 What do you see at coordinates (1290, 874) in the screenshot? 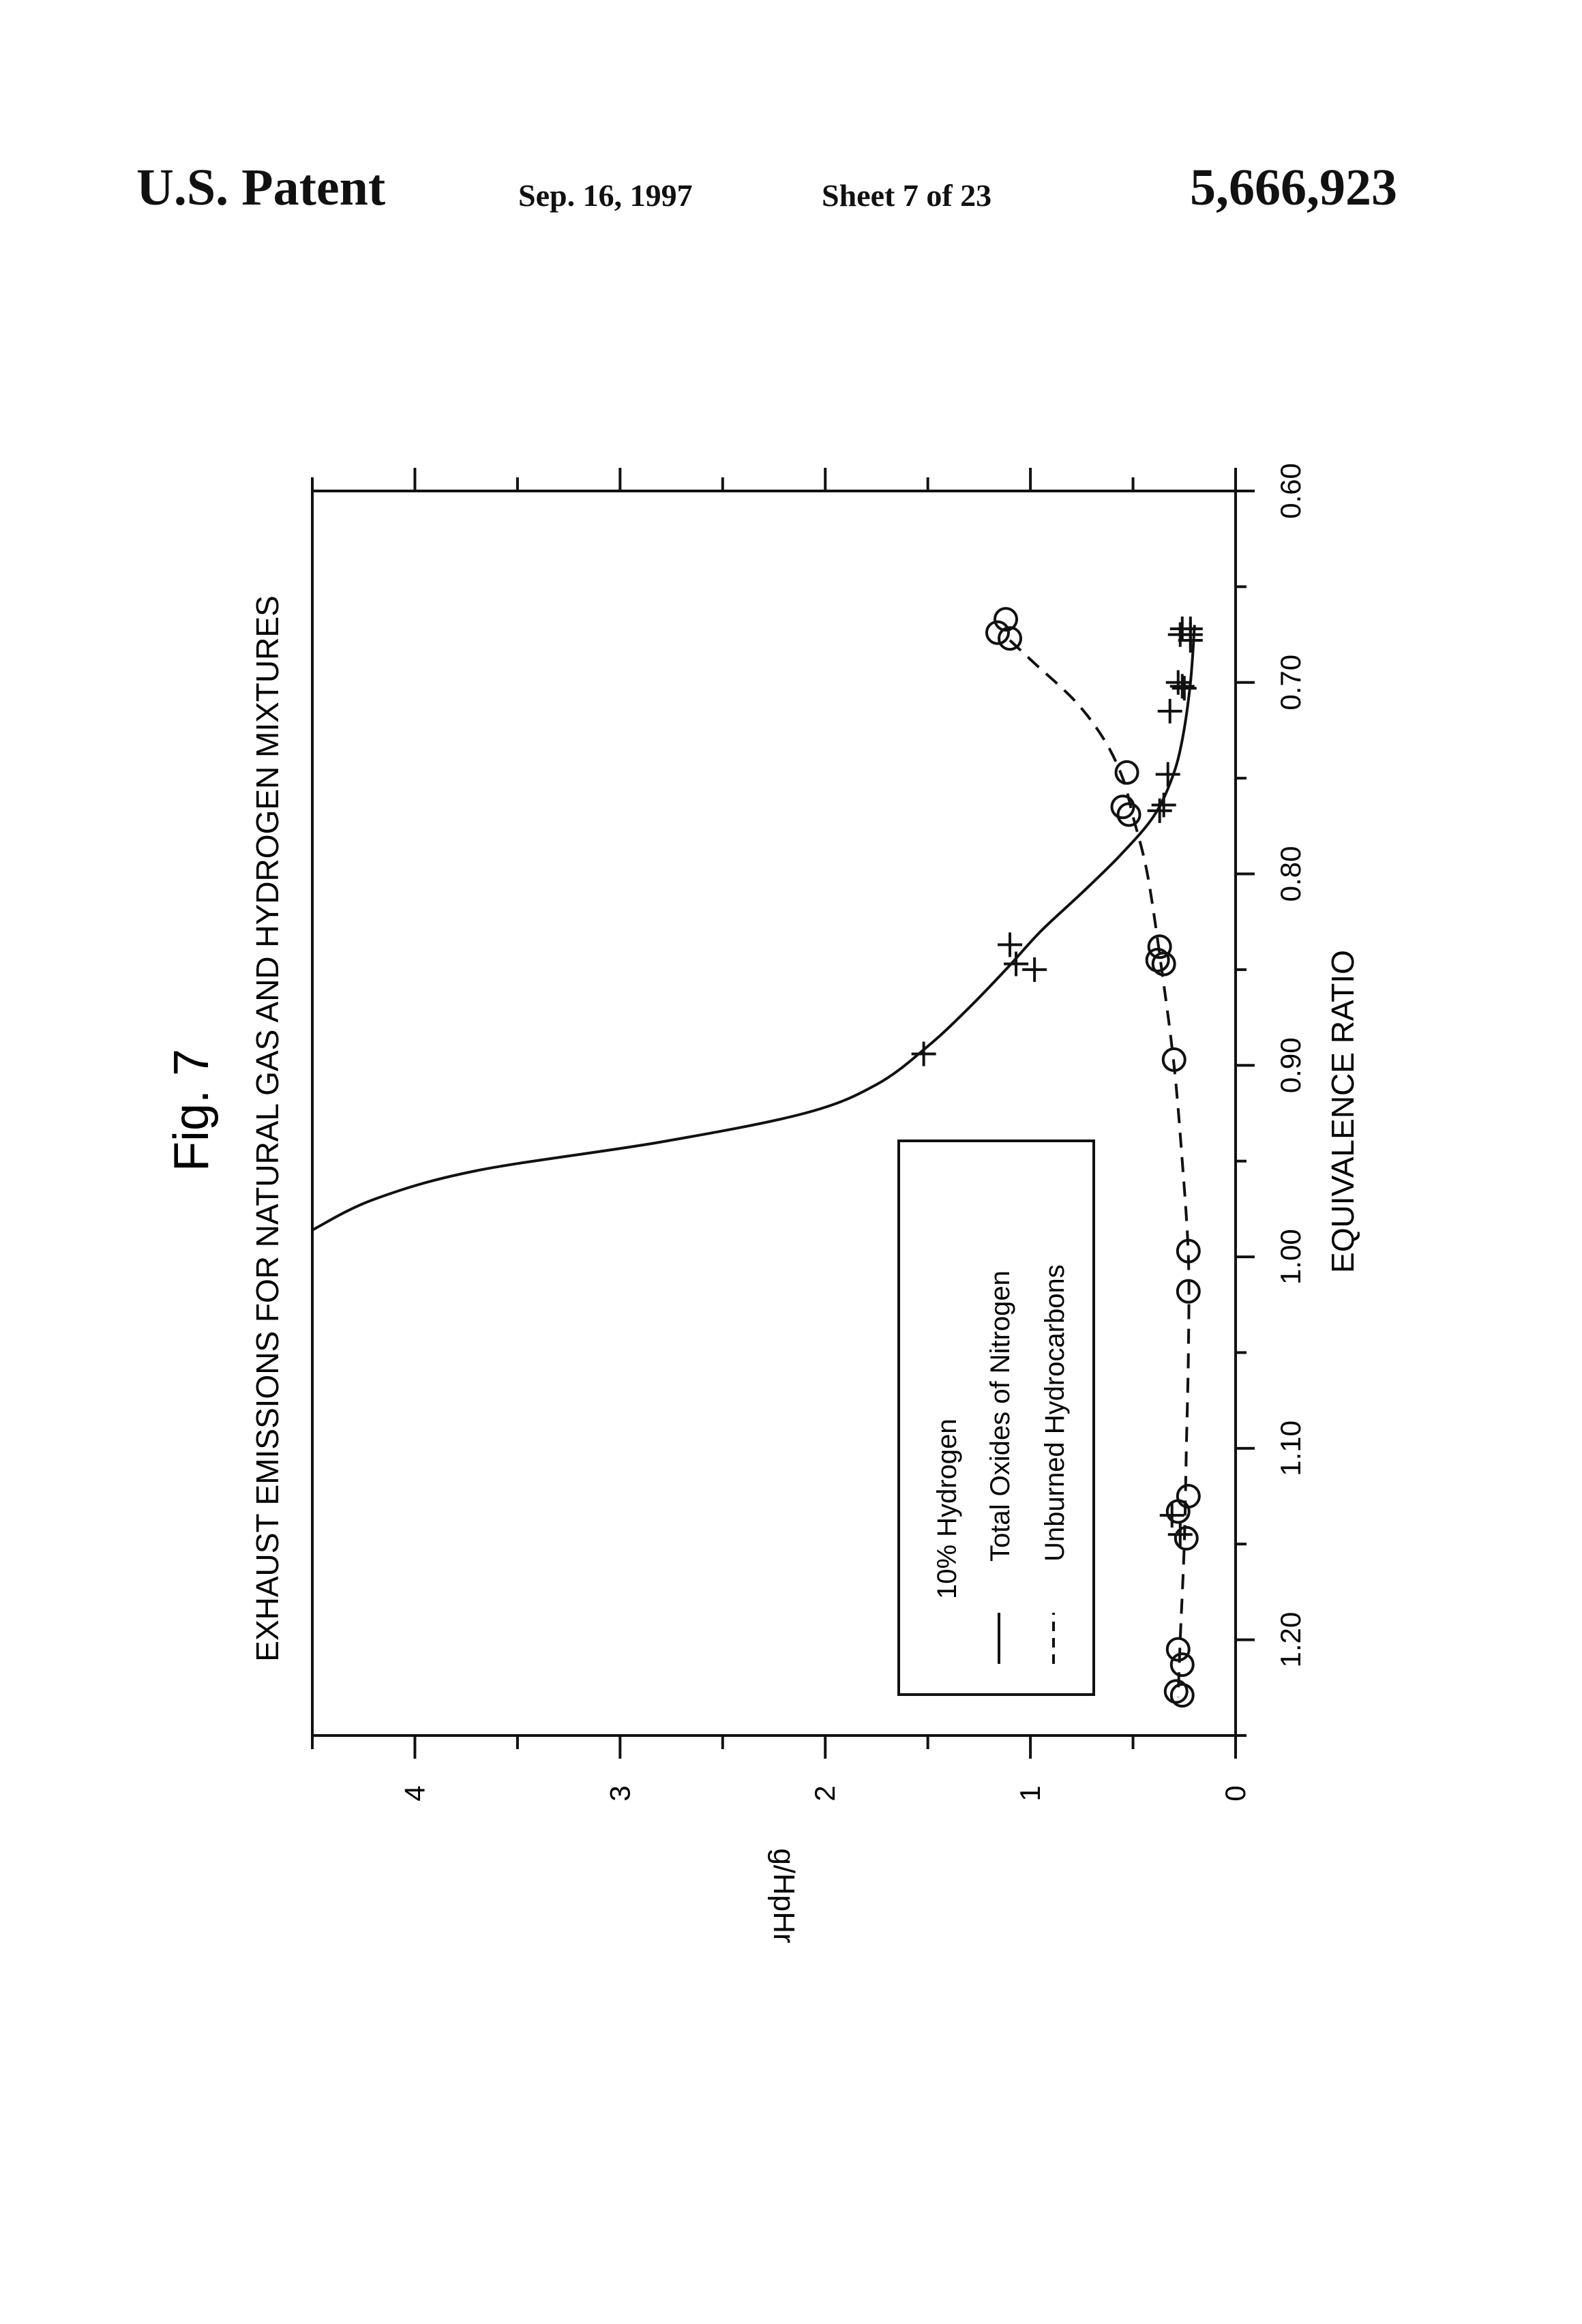
I see `x-tick-label: 0.80` at bounding box center [1290, 874].